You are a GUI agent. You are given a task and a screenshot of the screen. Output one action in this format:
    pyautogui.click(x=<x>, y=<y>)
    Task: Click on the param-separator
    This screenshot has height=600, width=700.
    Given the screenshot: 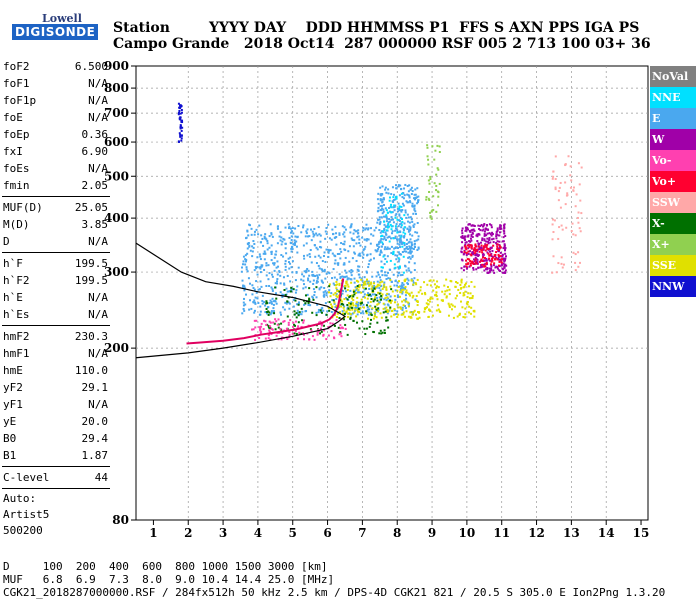 What is the action you would take?
    pyautogui.click(x=56, y=252)
    